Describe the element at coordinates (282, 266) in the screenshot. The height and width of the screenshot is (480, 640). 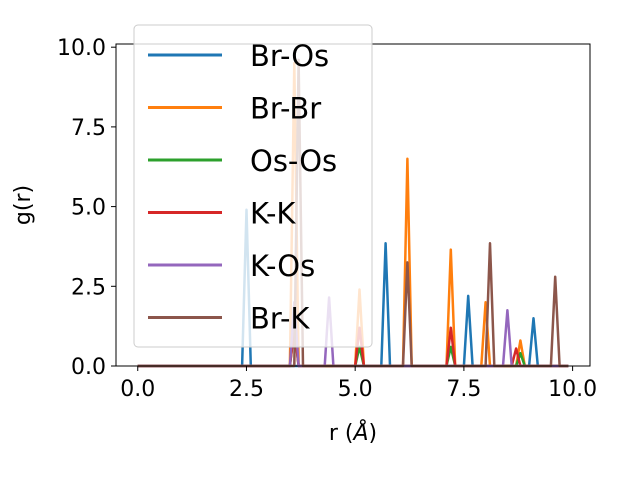
I see `legend-label-k-os: K-Os` at that location.